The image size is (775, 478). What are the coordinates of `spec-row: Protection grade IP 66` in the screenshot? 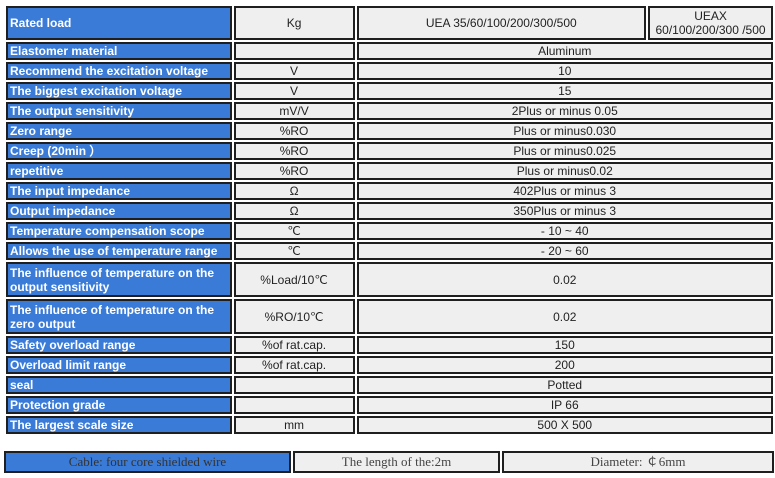 It's located at (389, 405).